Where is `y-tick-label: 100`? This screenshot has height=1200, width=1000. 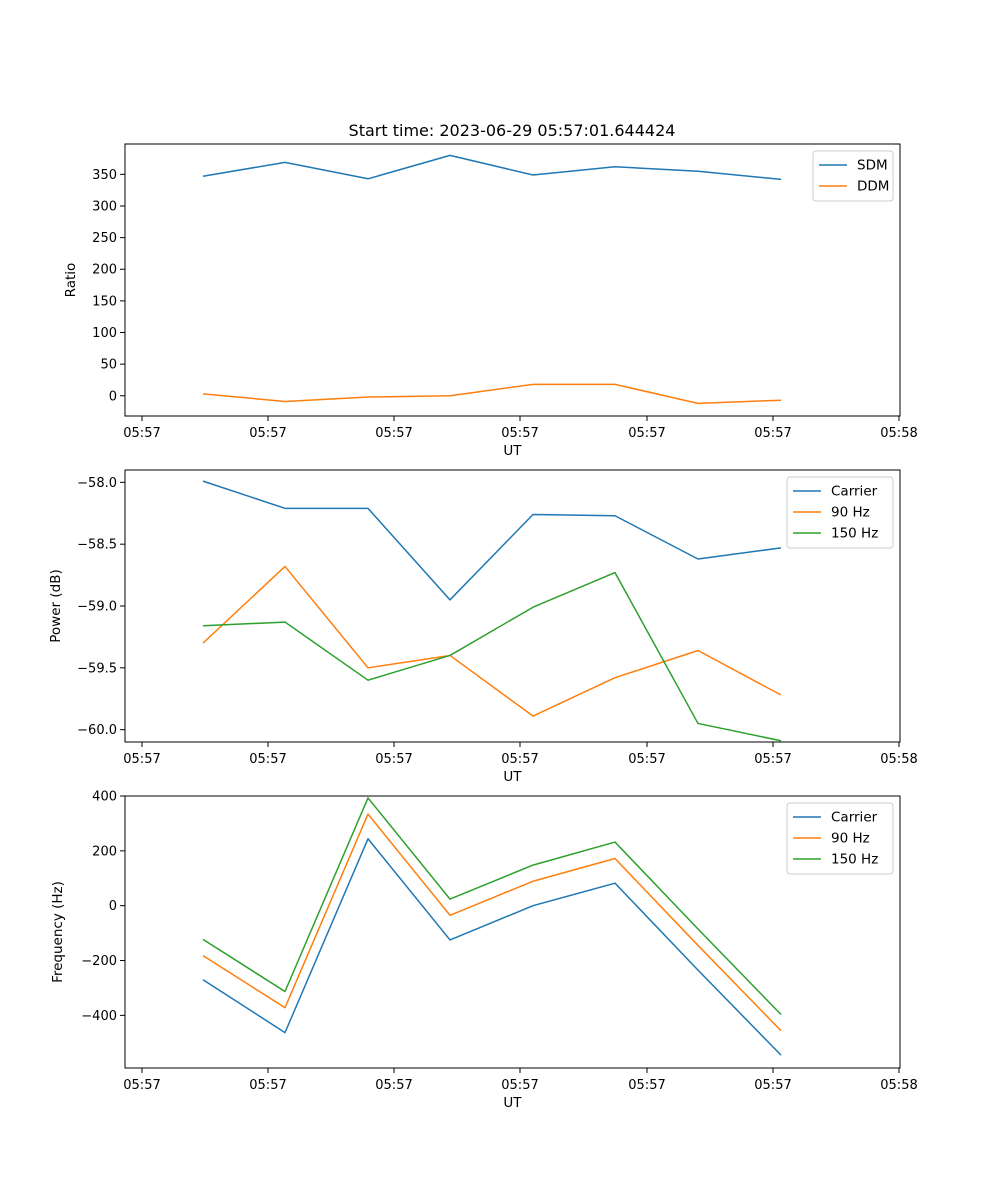 y-tick-label: 100 is located at coordinates (104, 333).